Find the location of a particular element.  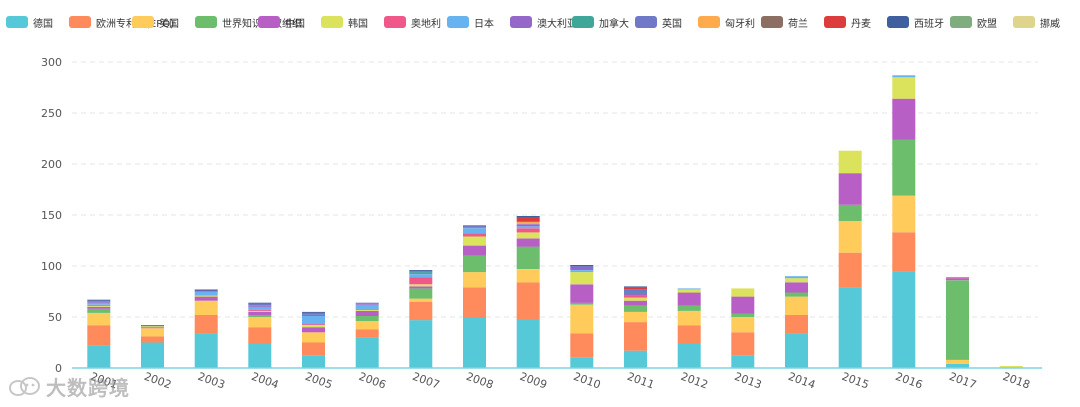

legend-item: 澳大利亚 is located at coordinates (543, 22).